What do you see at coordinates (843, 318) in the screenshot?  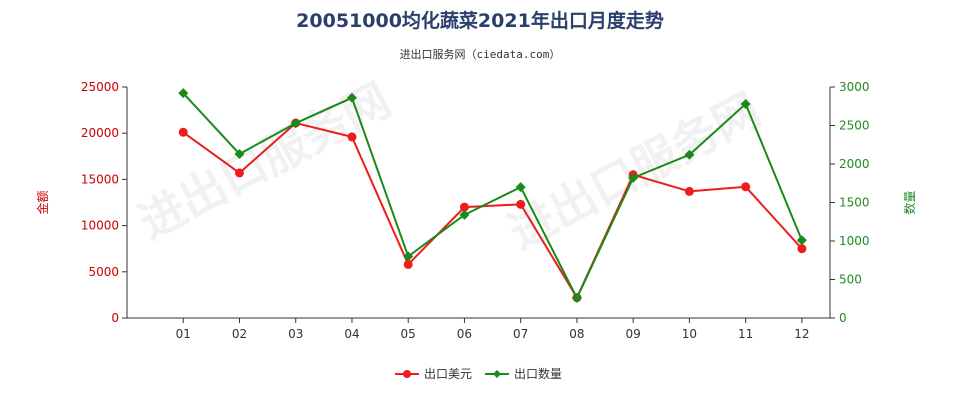 I see `right-axis-tick-label: 0` at bounding box center [843, 318].